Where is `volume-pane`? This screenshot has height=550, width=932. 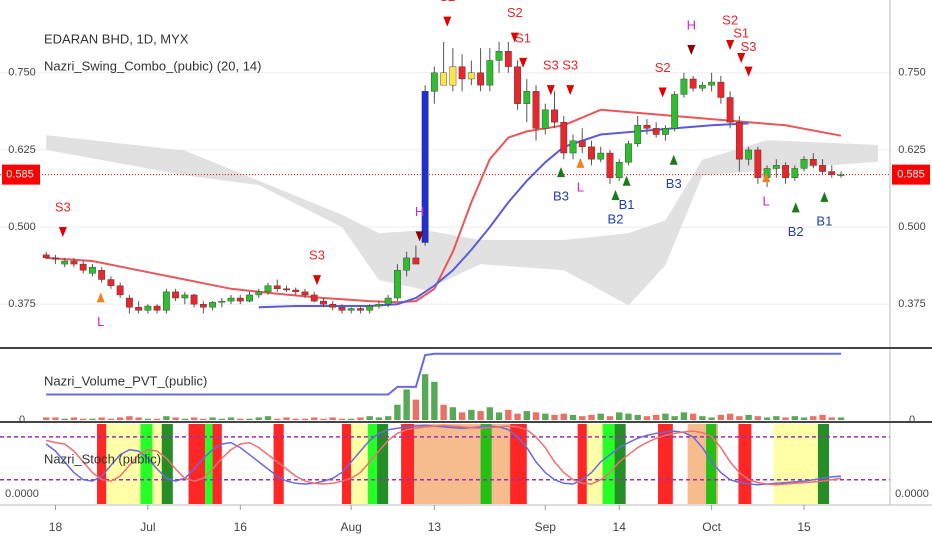
volume-pane is located at coordinates (444, 386).